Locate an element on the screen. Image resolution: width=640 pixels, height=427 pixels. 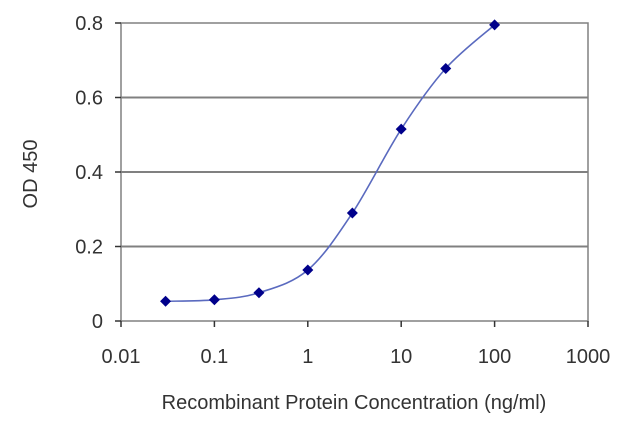
y-tick-label-2: 0.4 is located at coordinates (89, 173).